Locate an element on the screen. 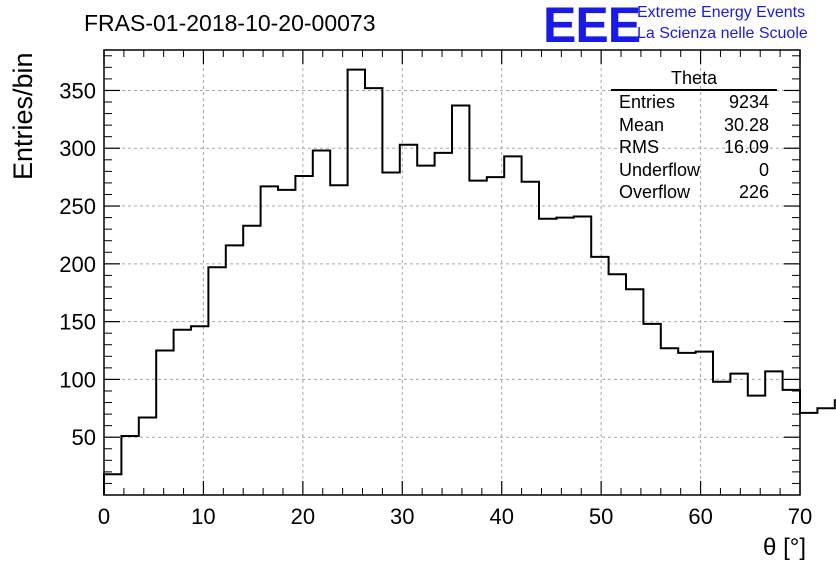 The image size is (836, 572). stats-value: 9234 is located at coordinates (748, 102).